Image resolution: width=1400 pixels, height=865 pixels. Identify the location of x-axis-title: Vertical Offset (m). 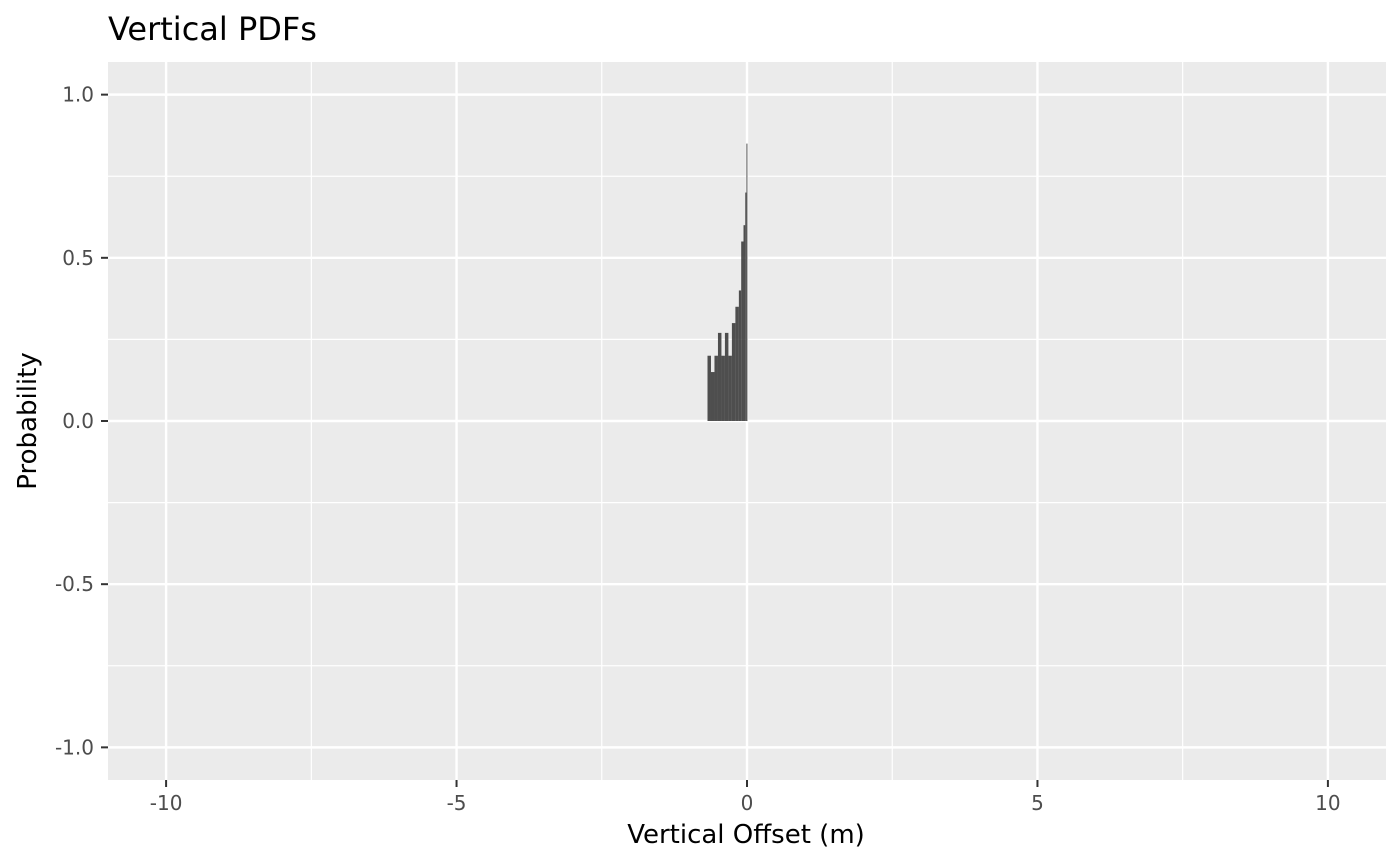
(746, 835).